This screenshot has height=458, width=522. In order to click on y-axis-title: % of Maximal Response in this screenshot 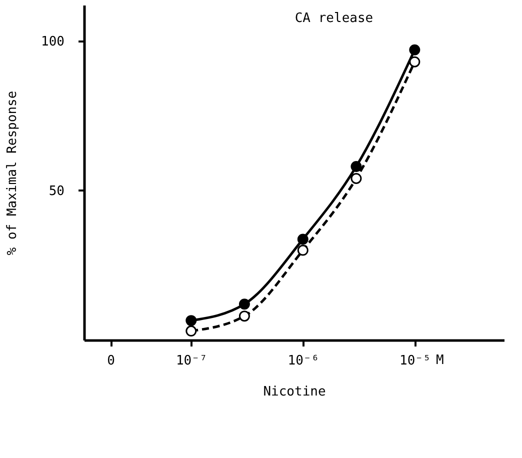, I will do `click(12, 173)`.